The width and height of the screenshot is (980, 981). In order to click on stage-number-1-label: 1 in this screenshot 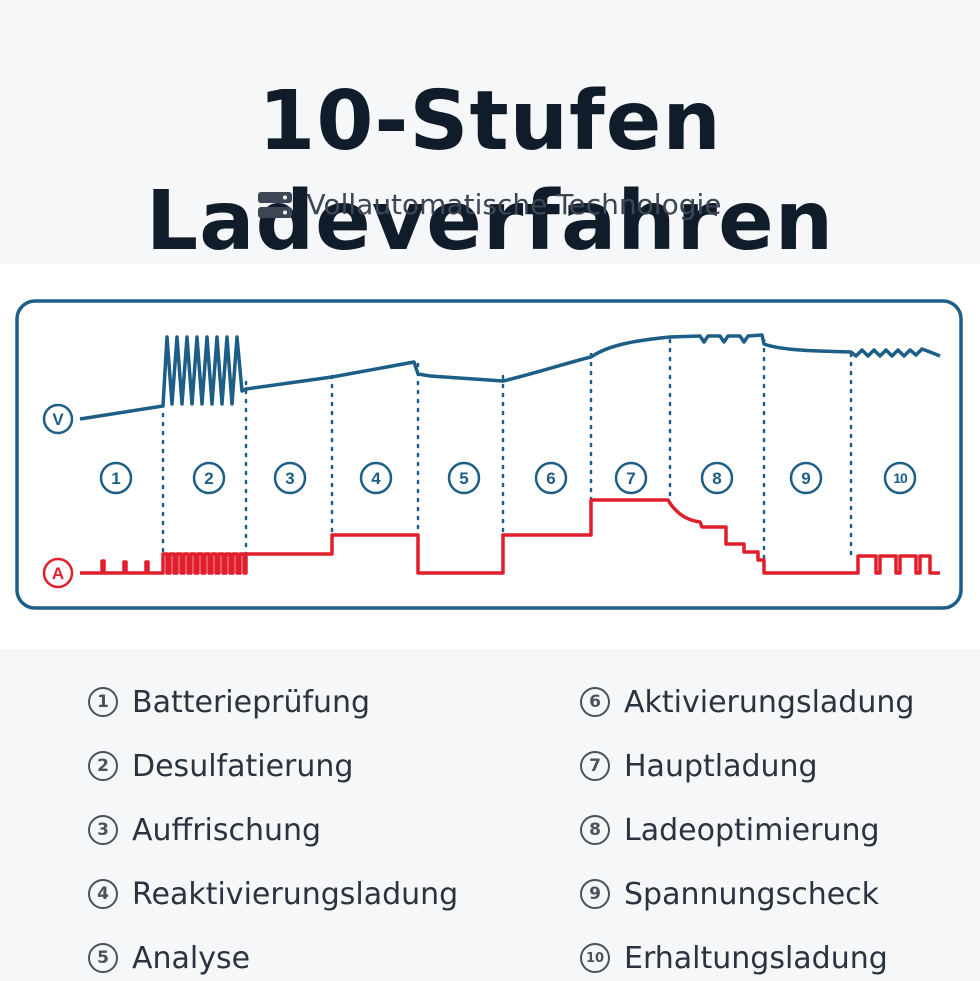, I will do `click(115, 478)`.